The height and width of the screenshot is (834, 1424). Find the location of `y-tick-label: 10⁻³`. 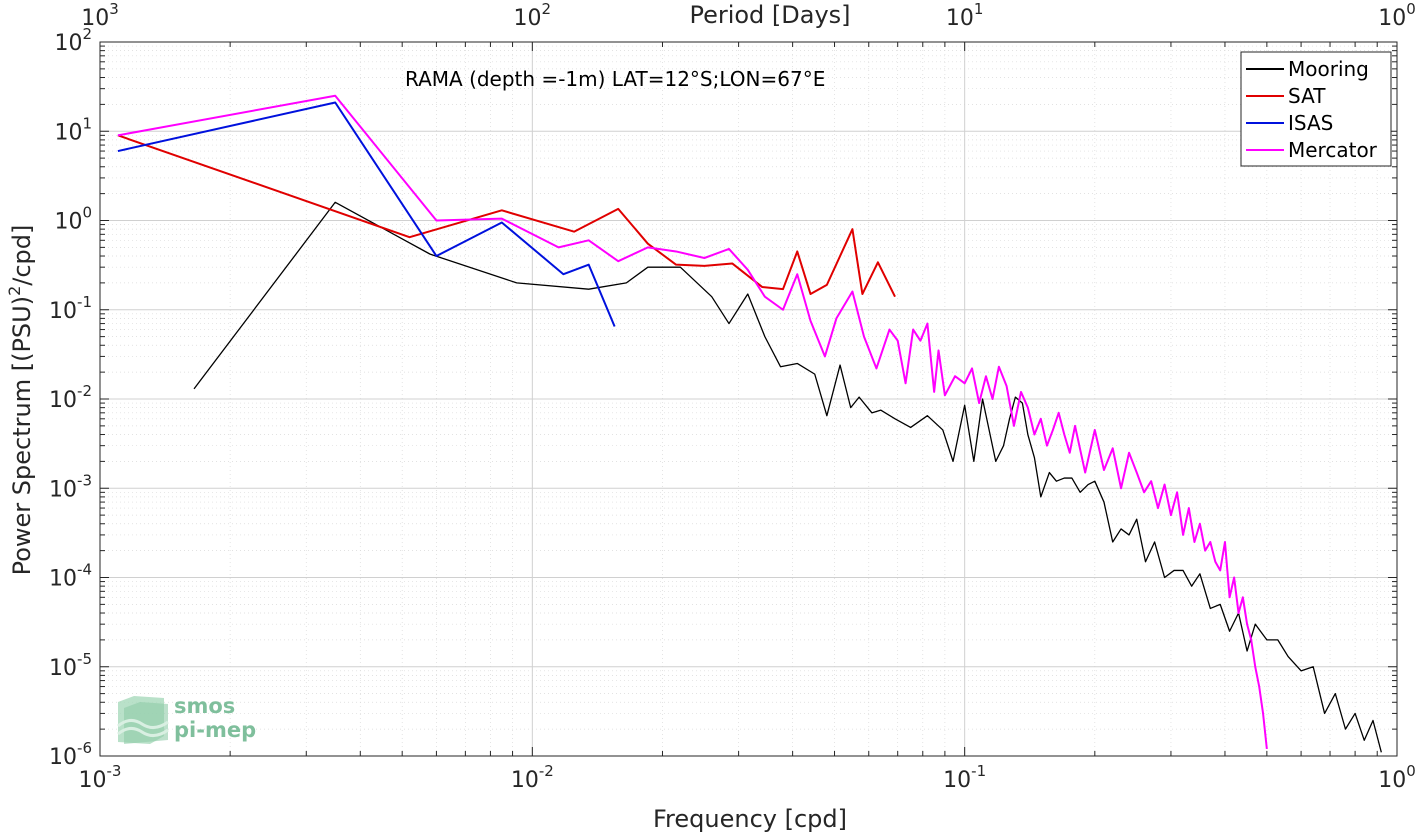

y-tick-label: 10⁻³ is located at coordinates (70, 486).